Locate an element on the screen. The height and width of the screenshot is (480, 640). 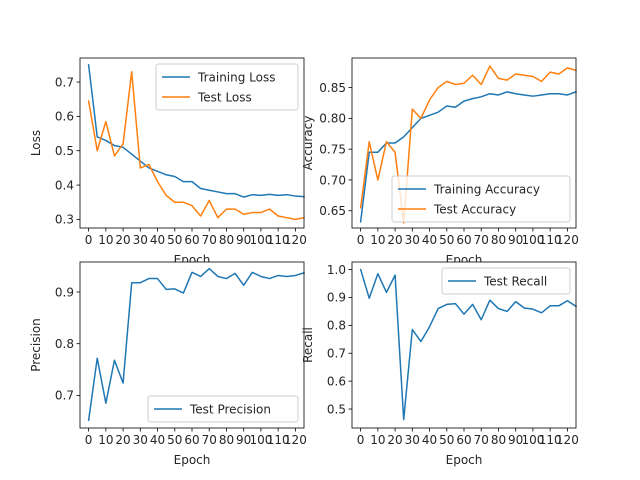
y-tick-label: 0.85 is located at coordinates (332, 88).